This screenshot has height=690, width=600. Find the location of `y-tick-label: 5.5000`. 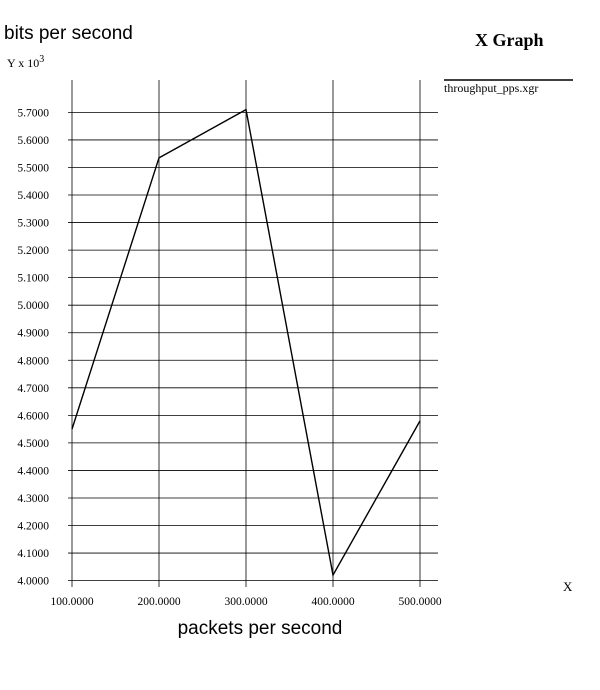

y-tick-label: 5.5000 is located at coordinates (33, 168).